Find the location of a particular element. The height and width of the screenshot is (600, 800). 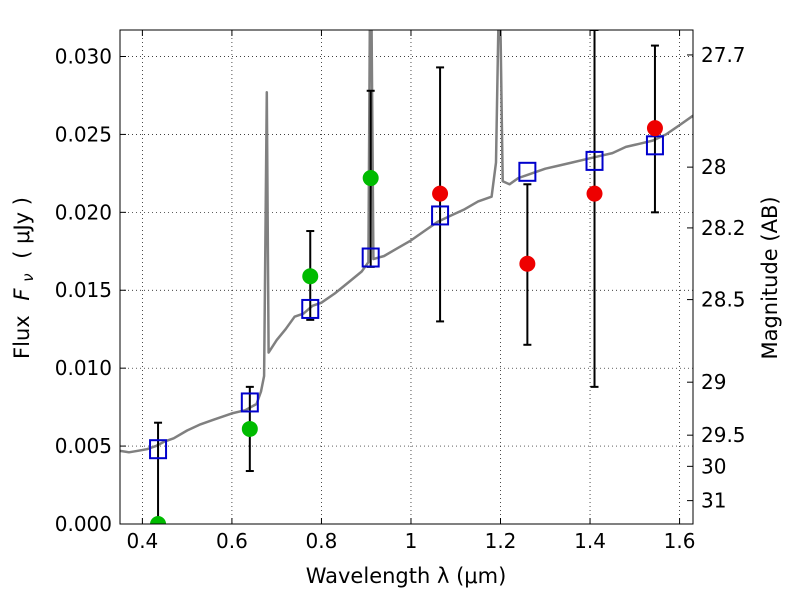

y2-tick-label: 30 is located at coordinates (713, 466).